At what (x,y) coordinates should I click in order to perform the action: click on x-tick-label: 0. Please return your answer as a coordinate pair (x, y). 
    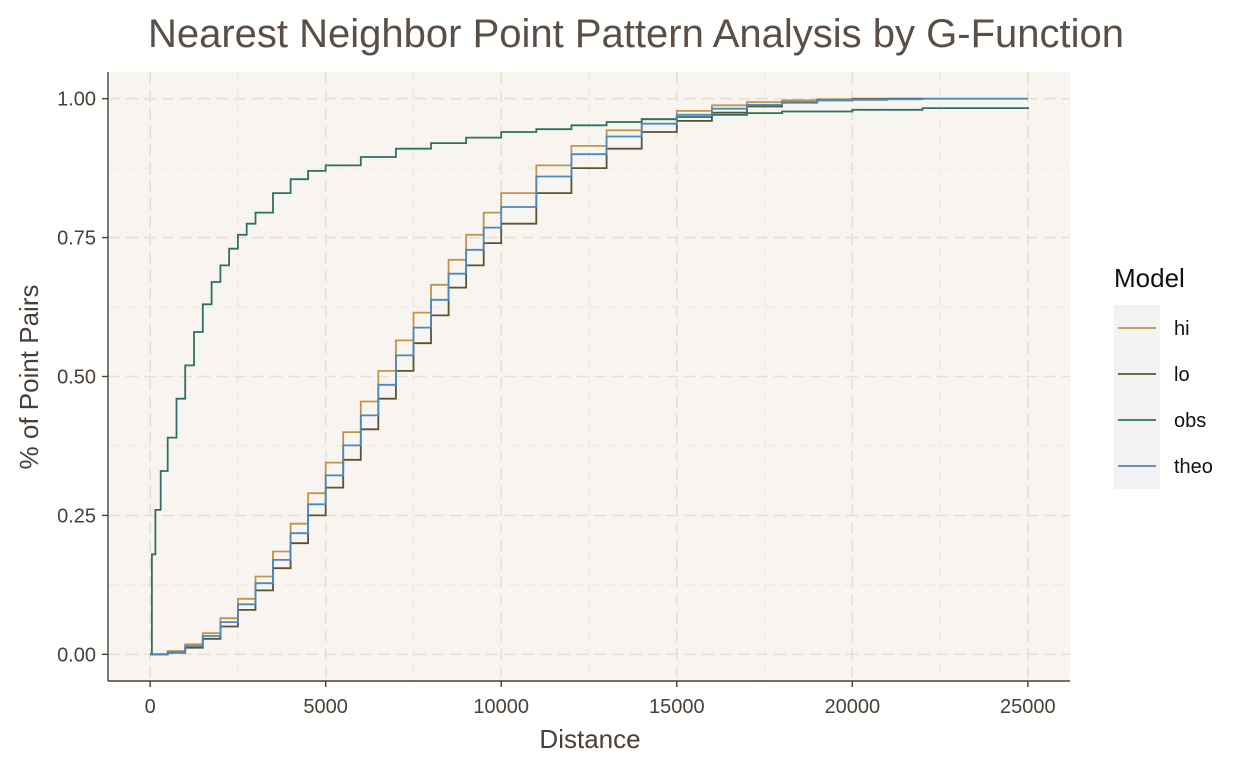
    Looking at the image, I should click on (150, 707).